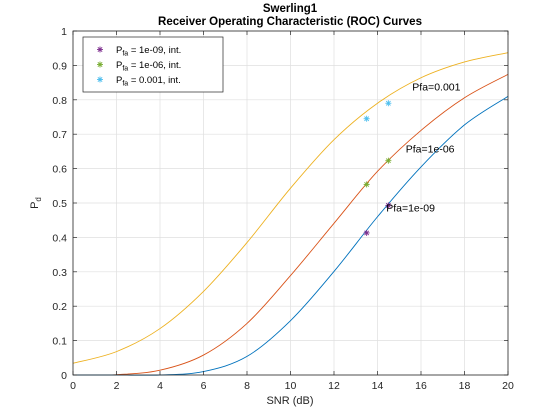 The width and height of the screenshot is (560, 420). Describe the element at coordinates (378, 386) in the screenshot. I see `x-tick-label-7: 14` at that location.